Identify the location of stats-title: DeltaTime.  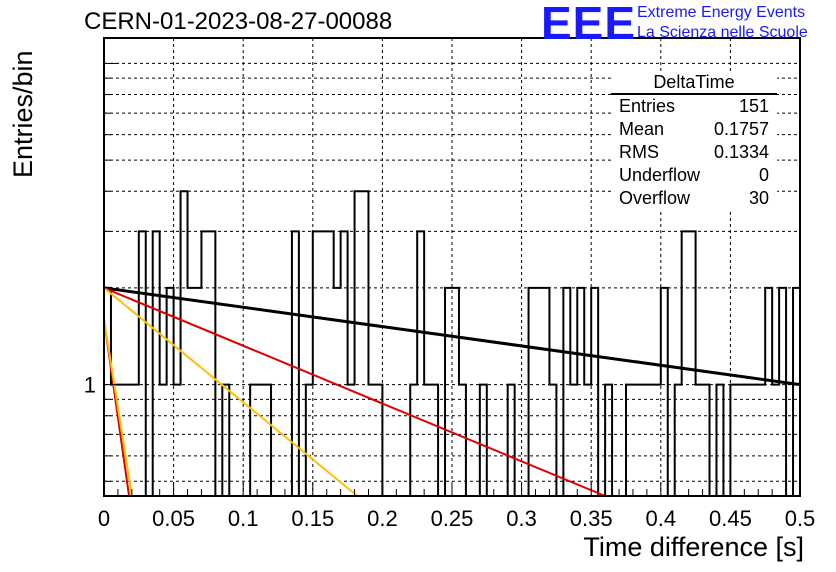
(694, 83).